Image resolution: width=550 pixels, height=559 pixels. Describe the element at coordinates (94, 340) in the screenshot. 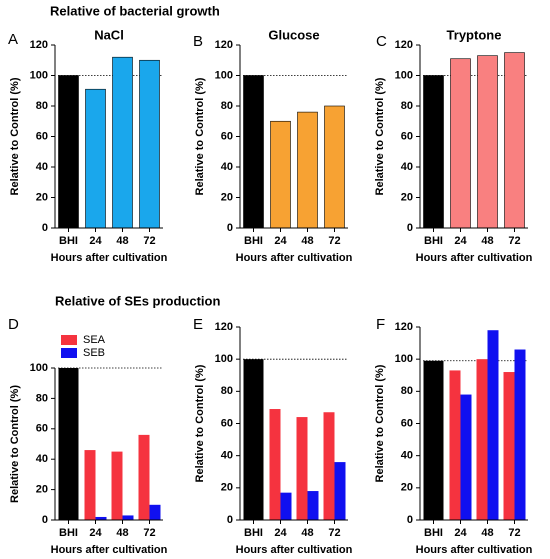

I see `legend-label: SEA` at that location.